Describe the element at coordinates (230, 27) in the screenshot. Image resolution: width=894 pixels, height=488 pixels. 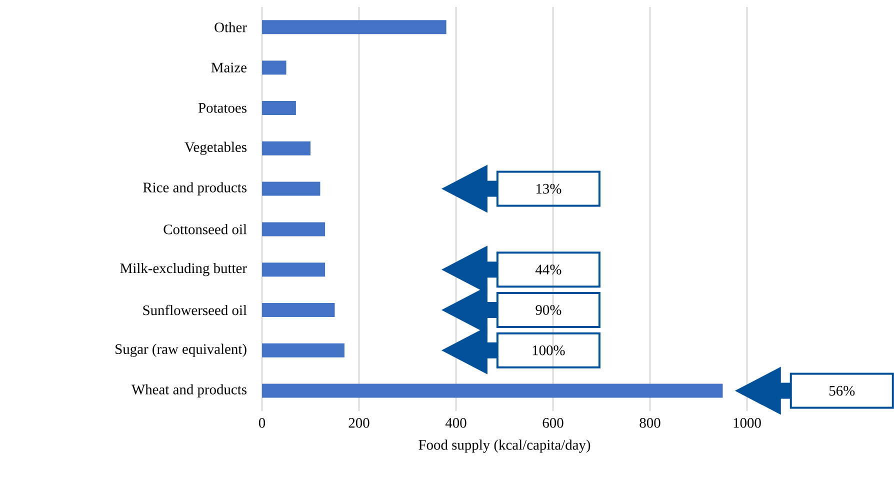
I see `y-tick-label: Other` at that location.